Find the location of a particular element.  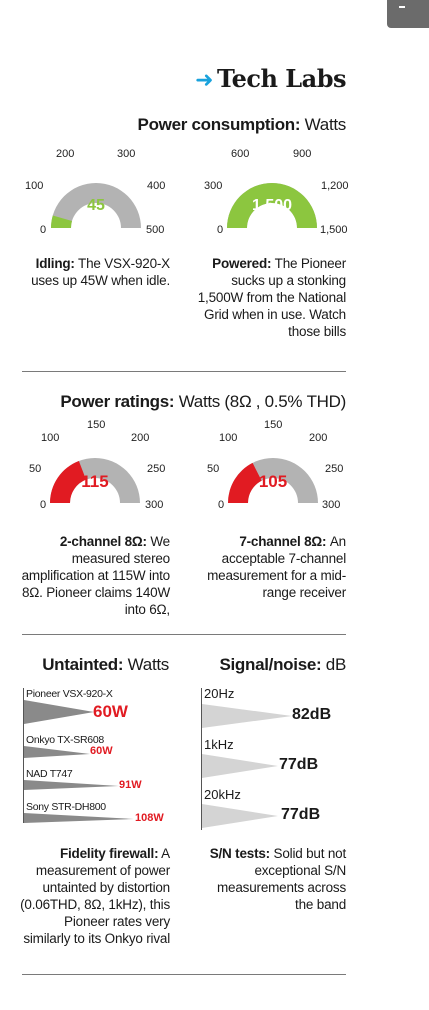

untainted-value-1: 60W is located at coordinates (101, 751).